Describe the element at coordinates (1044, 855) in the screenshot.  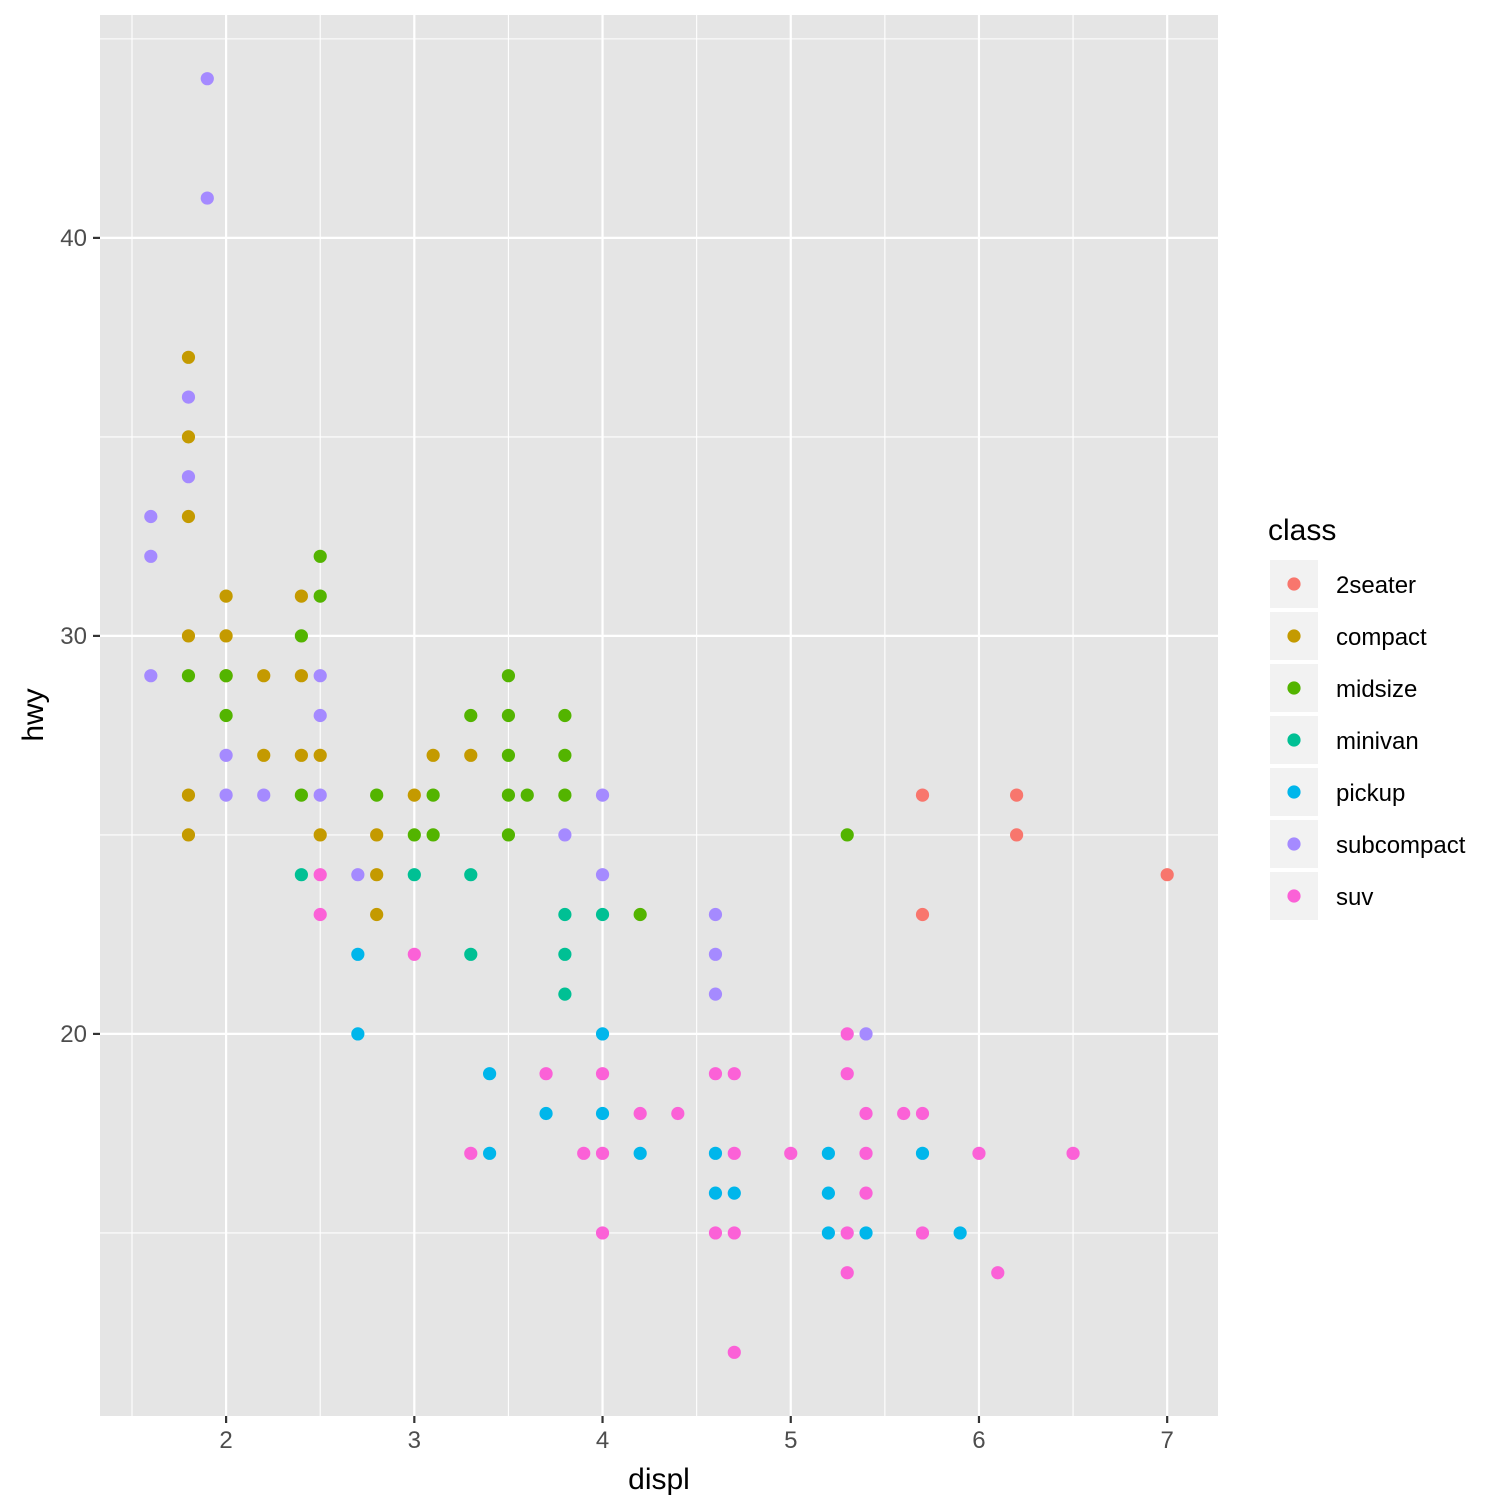
I see `series-2seater` at that location.